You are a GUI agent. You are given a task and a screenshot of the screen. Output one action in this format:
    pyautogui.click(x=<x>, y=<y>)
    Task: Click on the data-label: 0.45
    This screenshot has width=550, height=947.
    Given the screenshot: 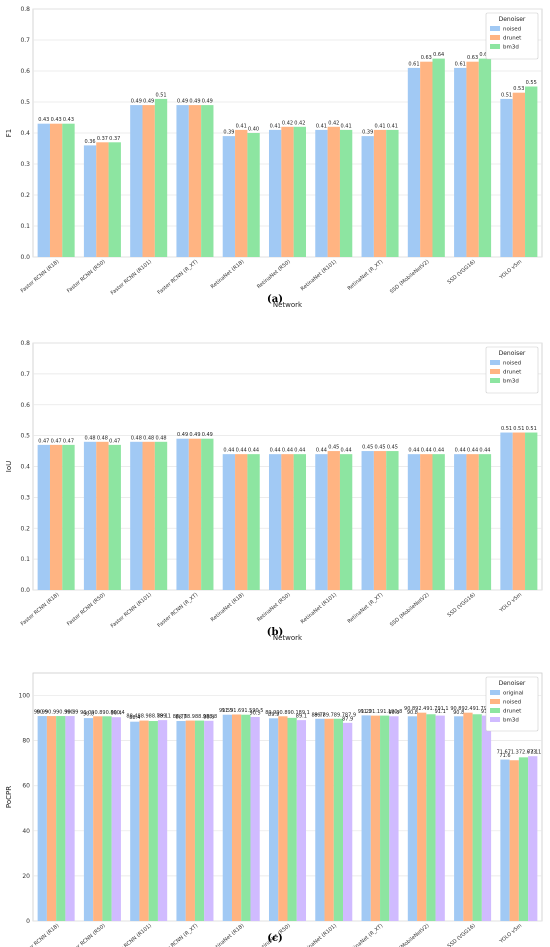 What is the action you would take?
    pyautogui.click(x=379, y=448)
    